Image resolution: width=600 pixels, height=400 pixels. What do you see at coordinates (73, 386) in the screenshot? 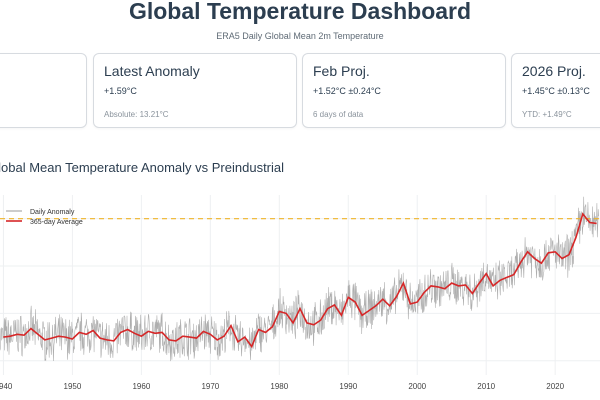
I see `x-tick-label: 1950` at bounding box center [73, 386].